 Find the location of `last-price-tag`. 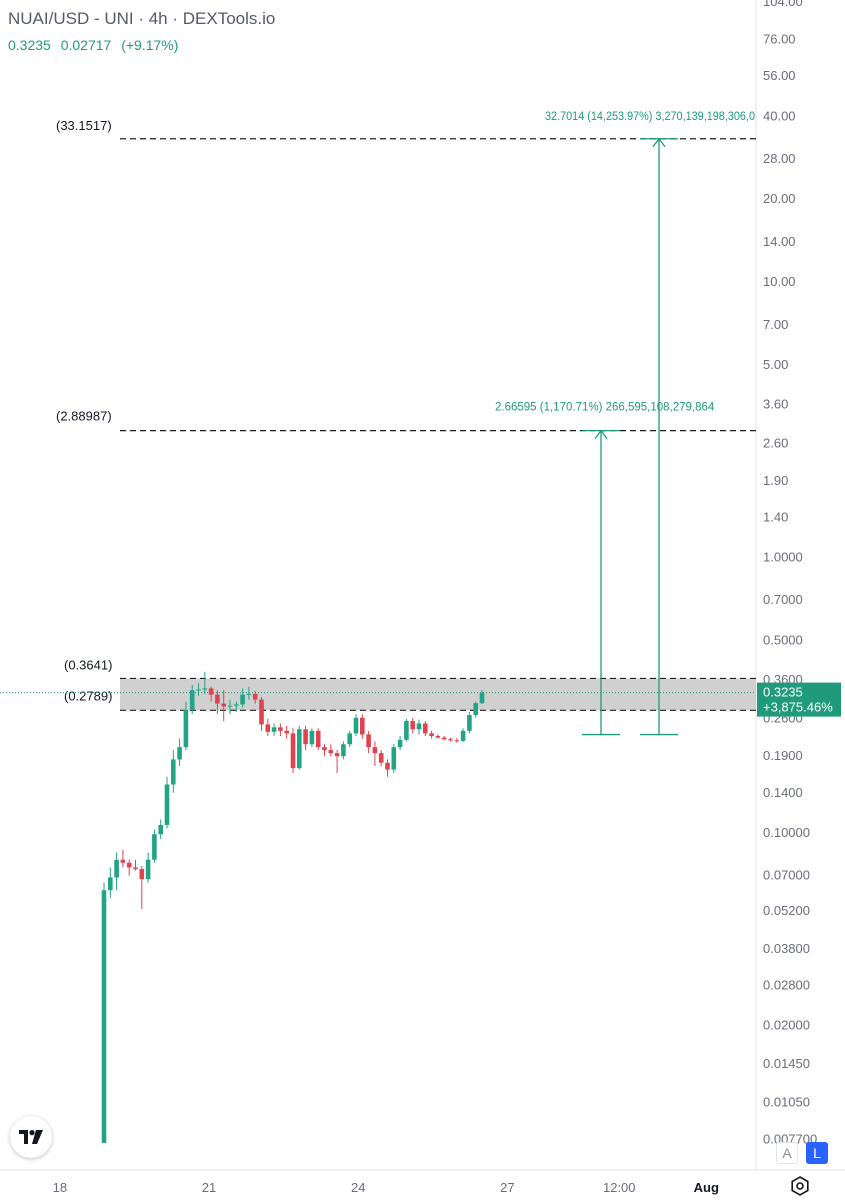

last-price-tag is located at coordinates (799, 699).